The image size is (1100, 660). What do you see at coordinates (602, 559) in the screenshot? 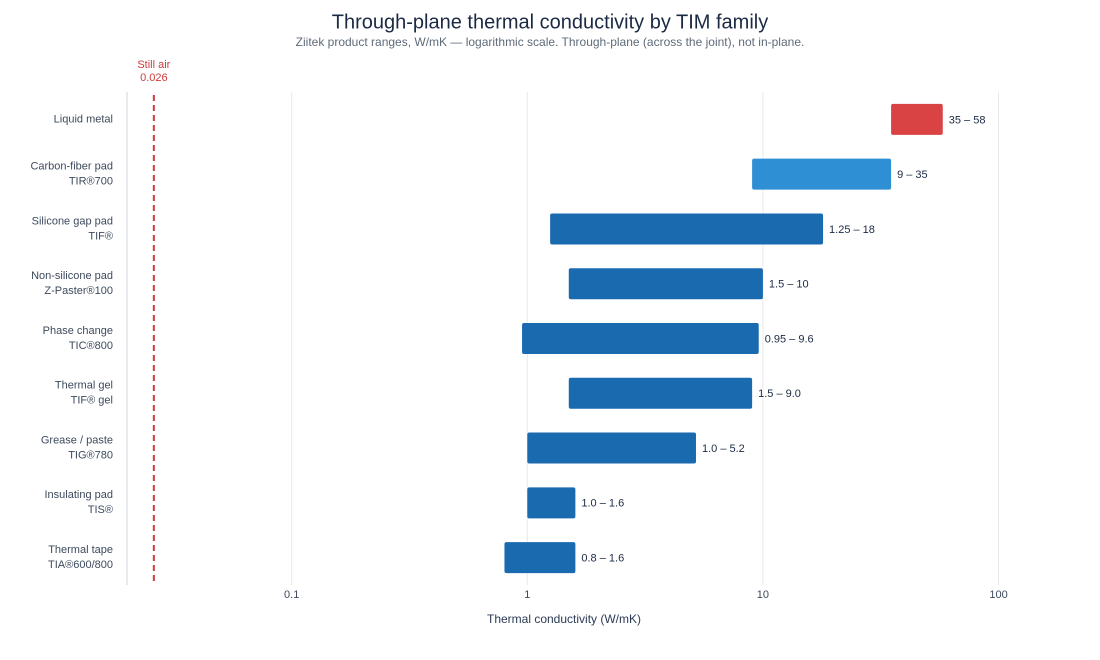
I see `value-label: 0.8 – 1.6` at bounding box center [602, 559].